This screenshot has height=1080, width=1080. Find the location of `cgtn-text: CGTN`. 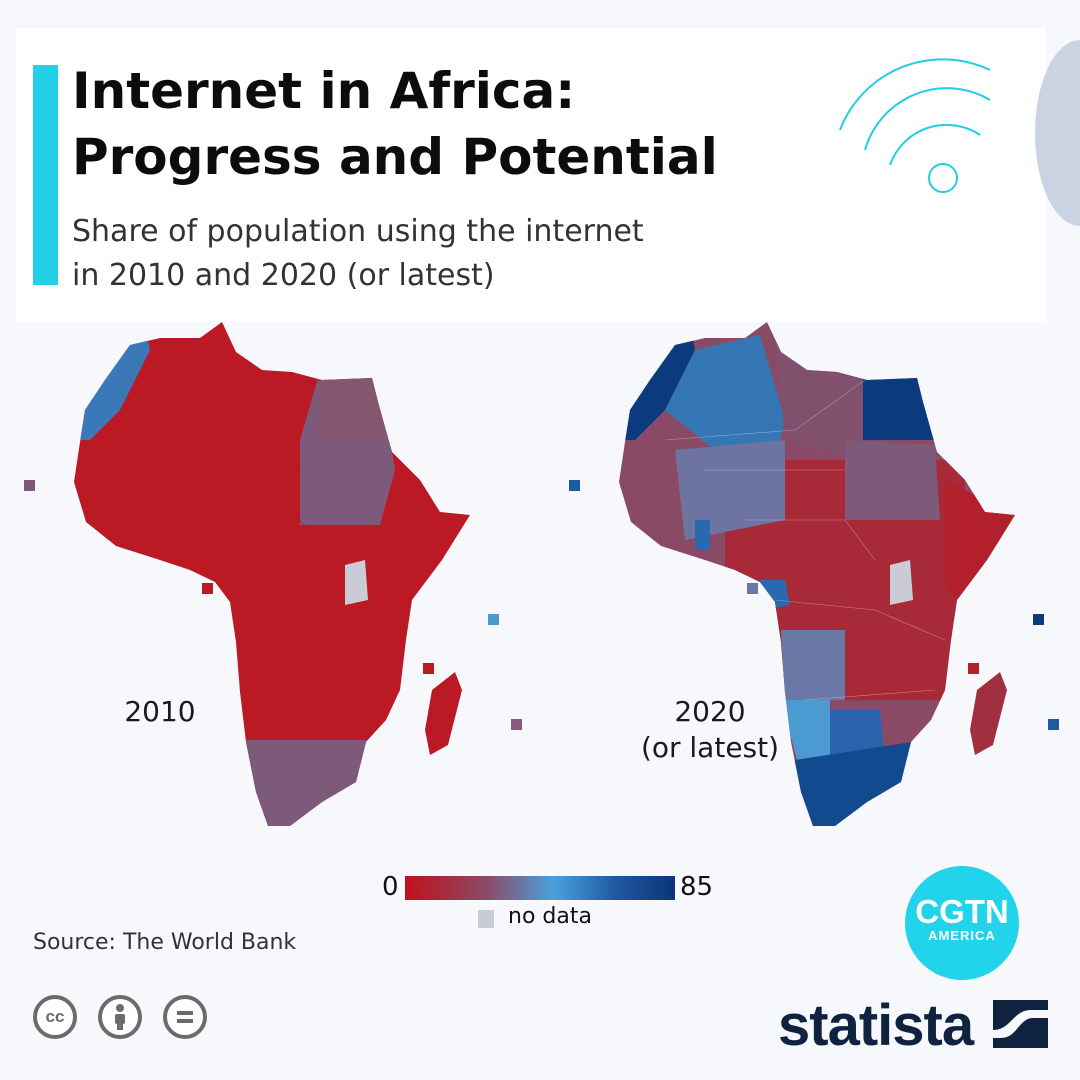

cgtn-text: CGTN is located at coordinates (962, 911).